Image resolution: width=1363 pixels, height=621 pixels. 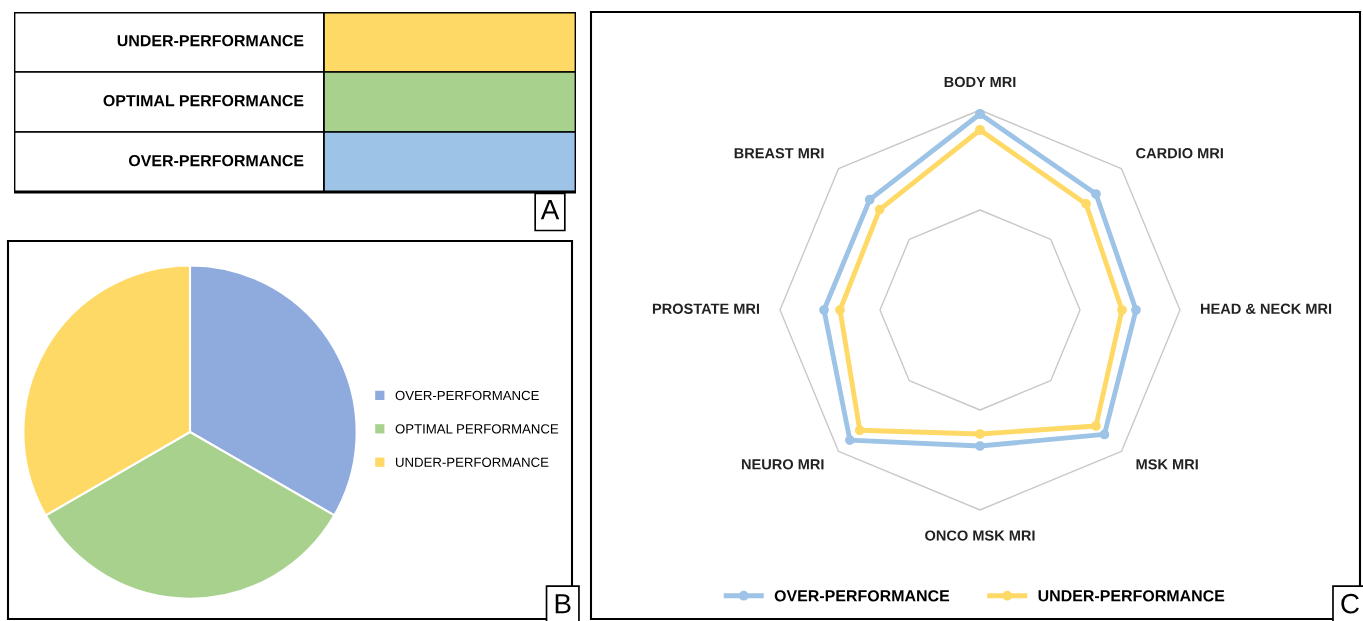 What do you see at coordinates (550, 210) in the screenshot?
I see `text: A` at bounding box center [550, 210].